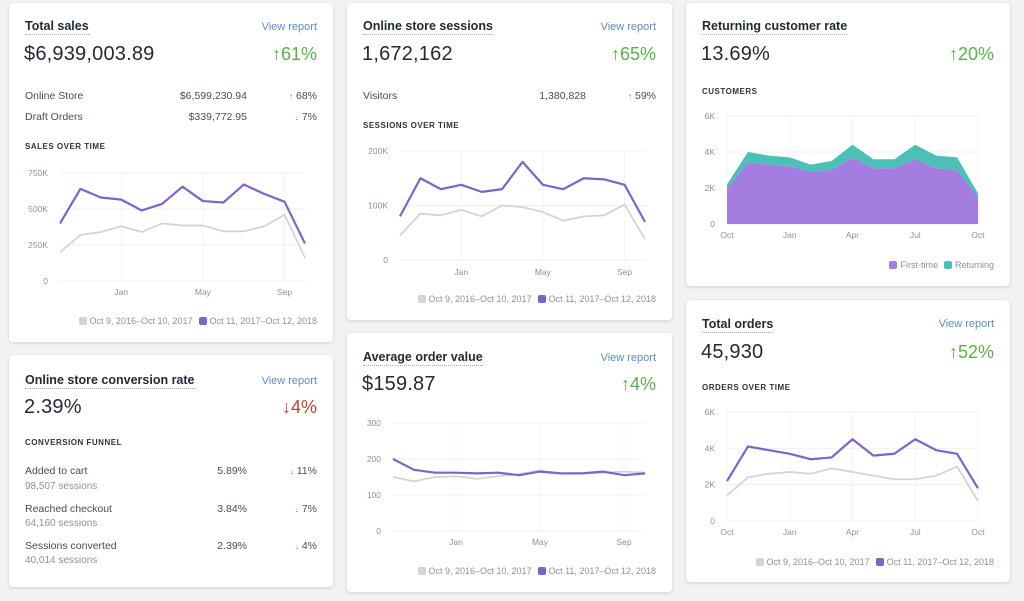  Describe the element at coordinates (171, 118) in the screenshot. I see `breakdown-row: Draft Orders $339,772.95 ↓ 7%` at that location.